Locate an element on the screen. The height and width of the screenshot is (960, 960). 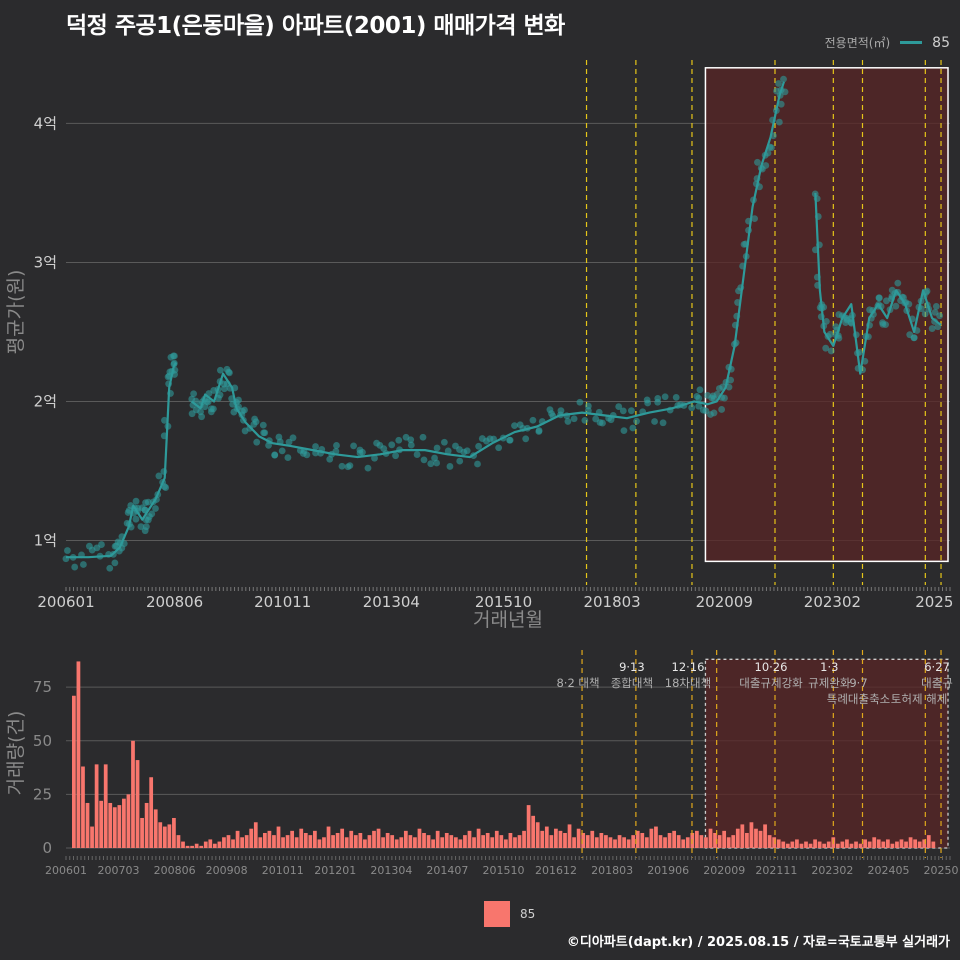
volume-x-tick: 202111 is located at coordinates (776, 870).